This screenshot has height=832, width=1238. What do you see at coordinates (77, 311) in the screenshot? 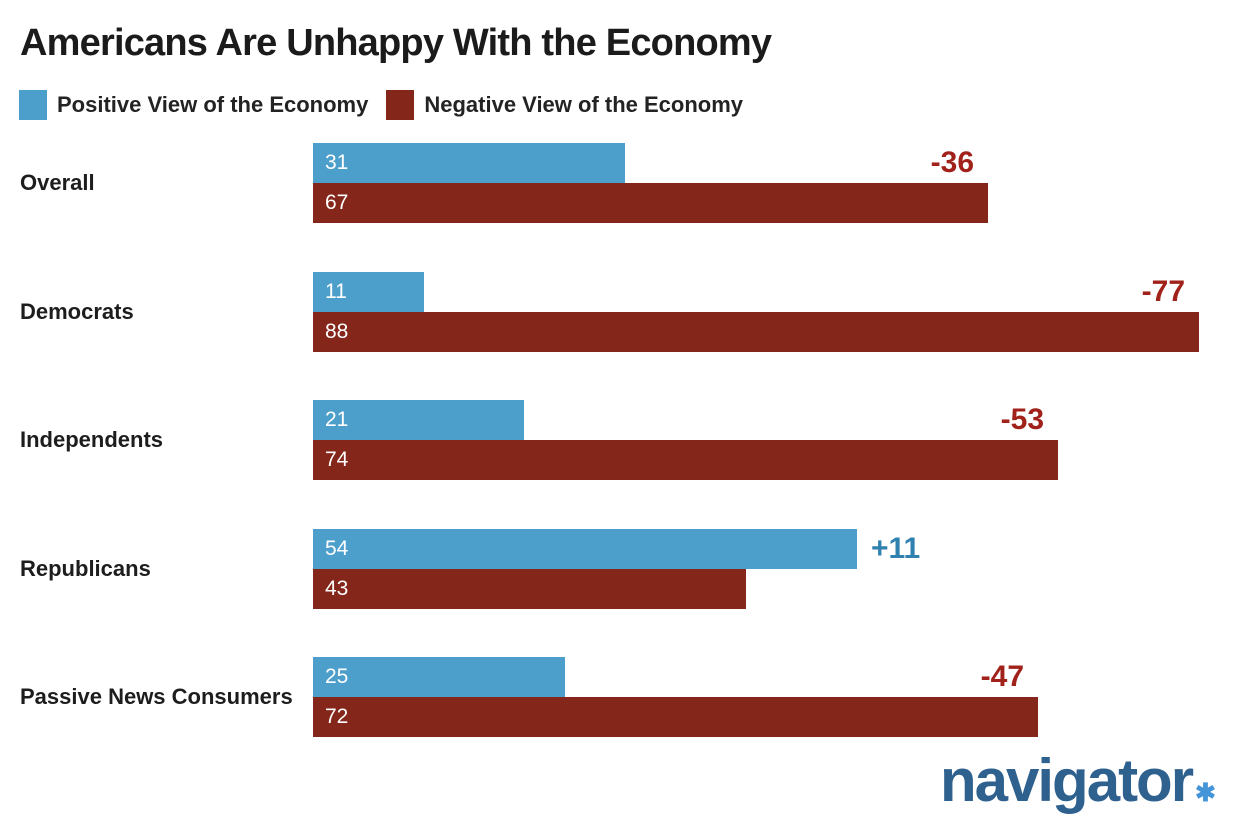
I see `category-label-democrats: Democrats` at bounding box center [77, 311].